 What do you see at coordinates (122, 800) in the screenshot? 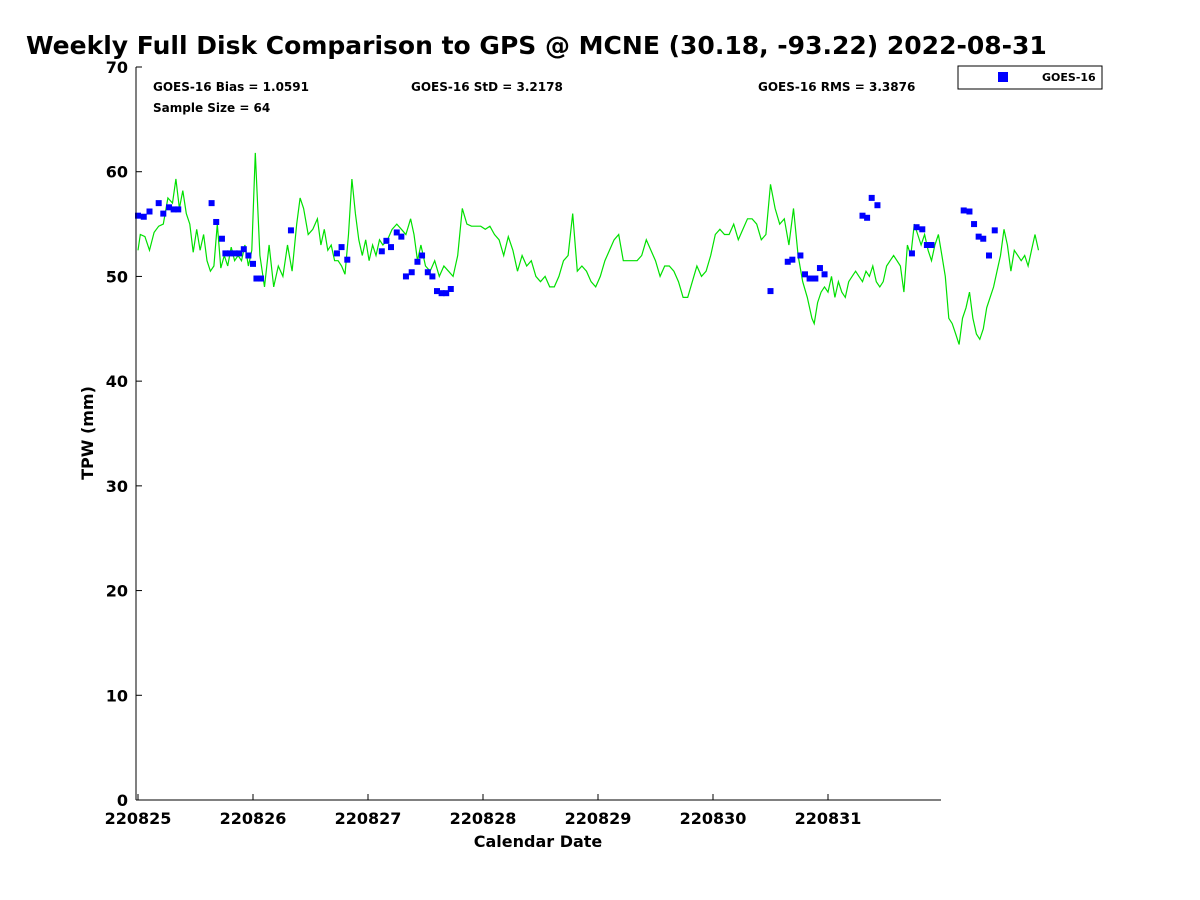
I see `y-tick-label: 0` at bounding box center [122, 800].